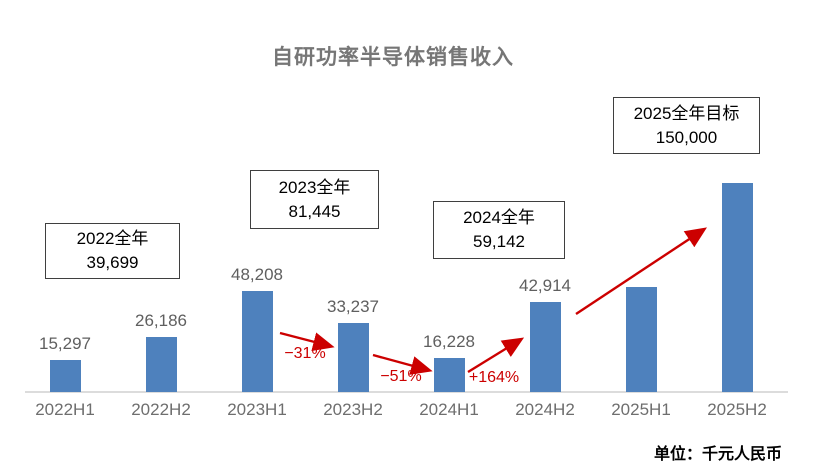  What do you see at coordinates (353, 306) in the screenshot?
I see `bar-label-2023H2: 33,237` at bounding box center [353, 306].